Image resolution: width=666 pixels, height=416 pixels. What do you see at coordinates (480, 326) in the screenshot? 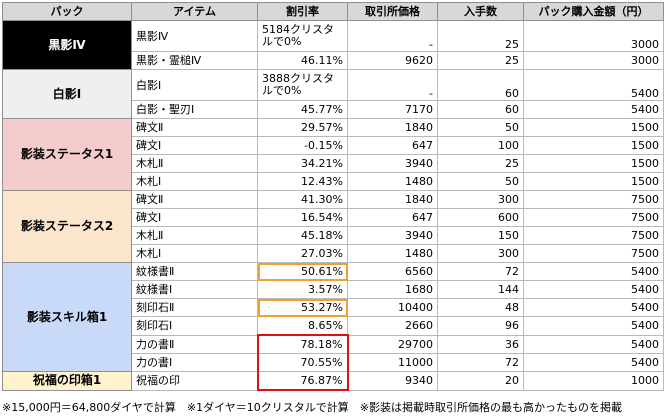
I see `qty-cell: 96` at bounding box center [480, 326].